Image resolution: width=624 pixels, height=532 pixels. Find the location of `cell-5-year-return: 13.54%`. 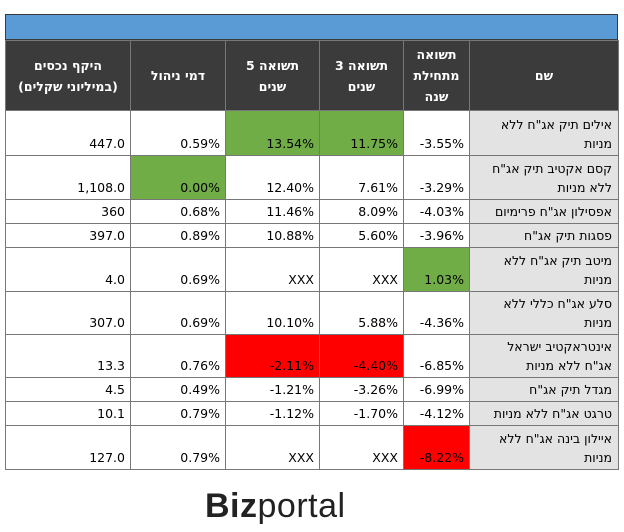

cell-5-year-return: 13.54% is located at coordinates (272, 133).